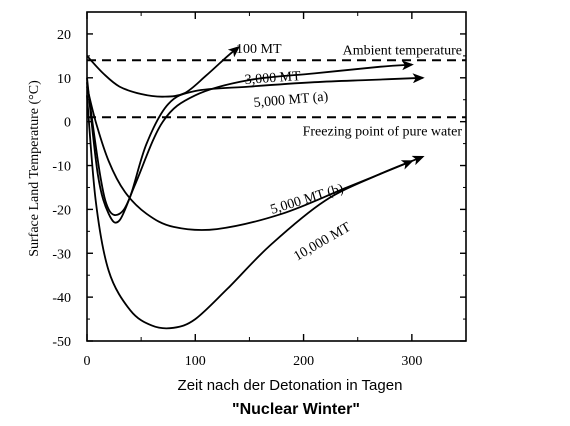 The height and width of the screenshot is (426, 570). What do you see at coordinates (195, 361) in the screenshot?
I see `x-tick-label: 100` at bounding box center [195, 361].